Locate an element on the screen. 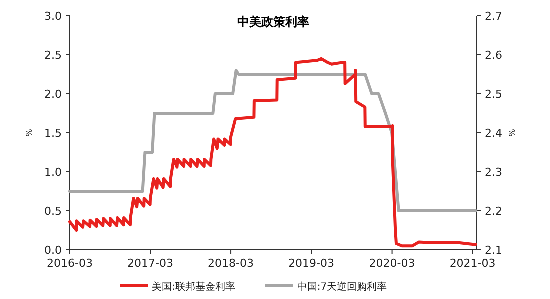  y-axis-title: % is located at coordinates (29, 132).